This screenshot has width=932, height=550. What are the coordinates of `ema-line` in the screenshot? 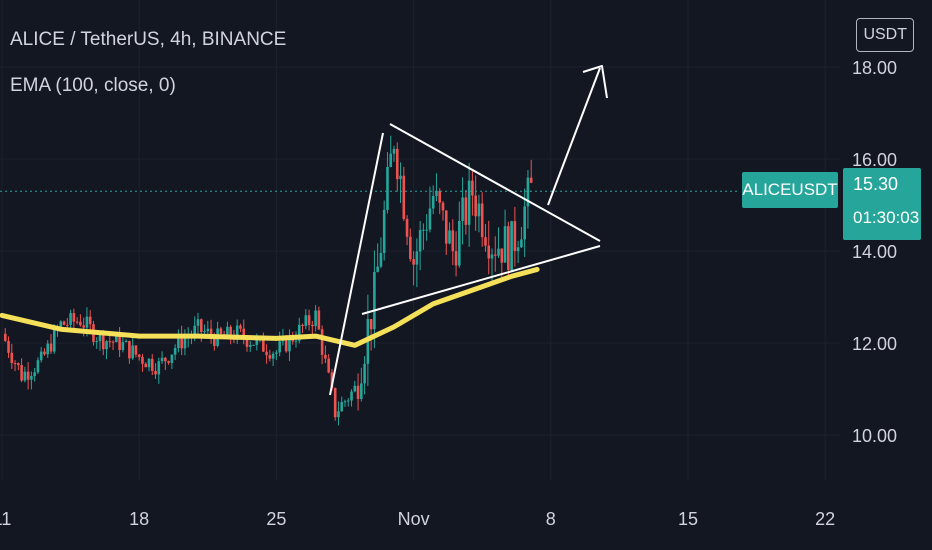 It's located at (270, 307).